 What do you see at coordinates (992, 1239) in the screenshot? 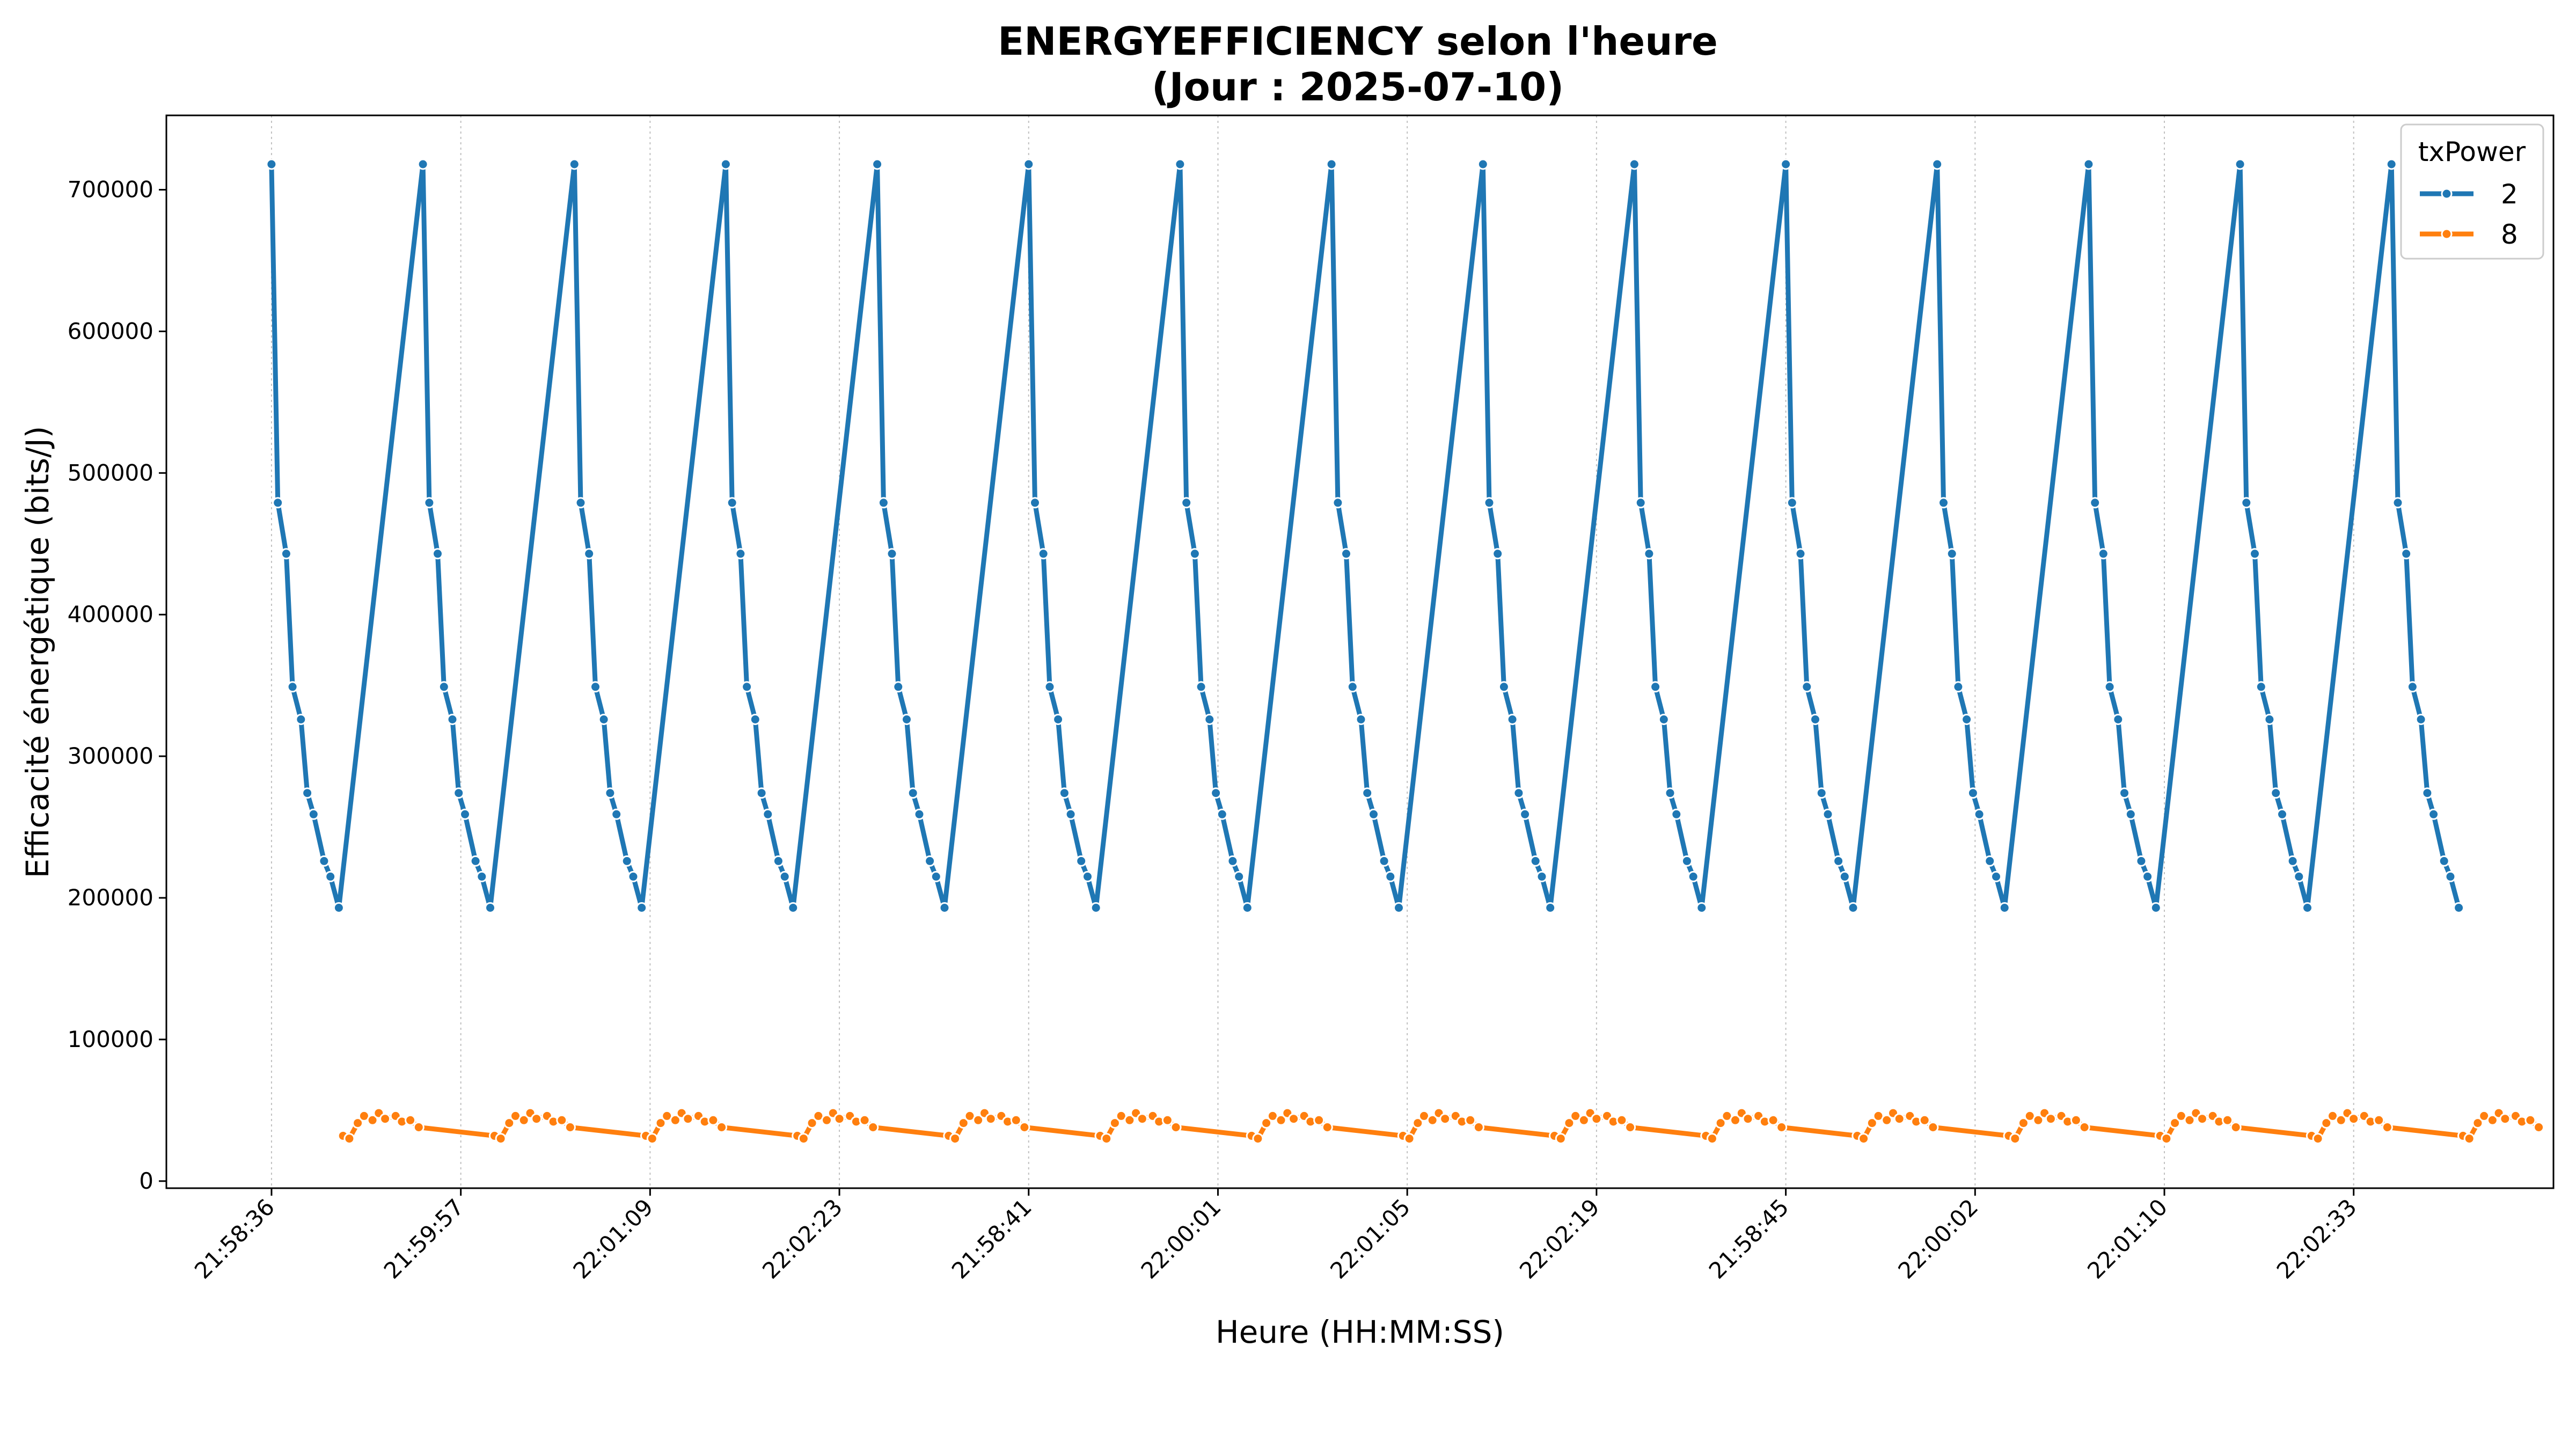
I see `x-tick-label: 21:58:41` at bounding box center [992, 1239].